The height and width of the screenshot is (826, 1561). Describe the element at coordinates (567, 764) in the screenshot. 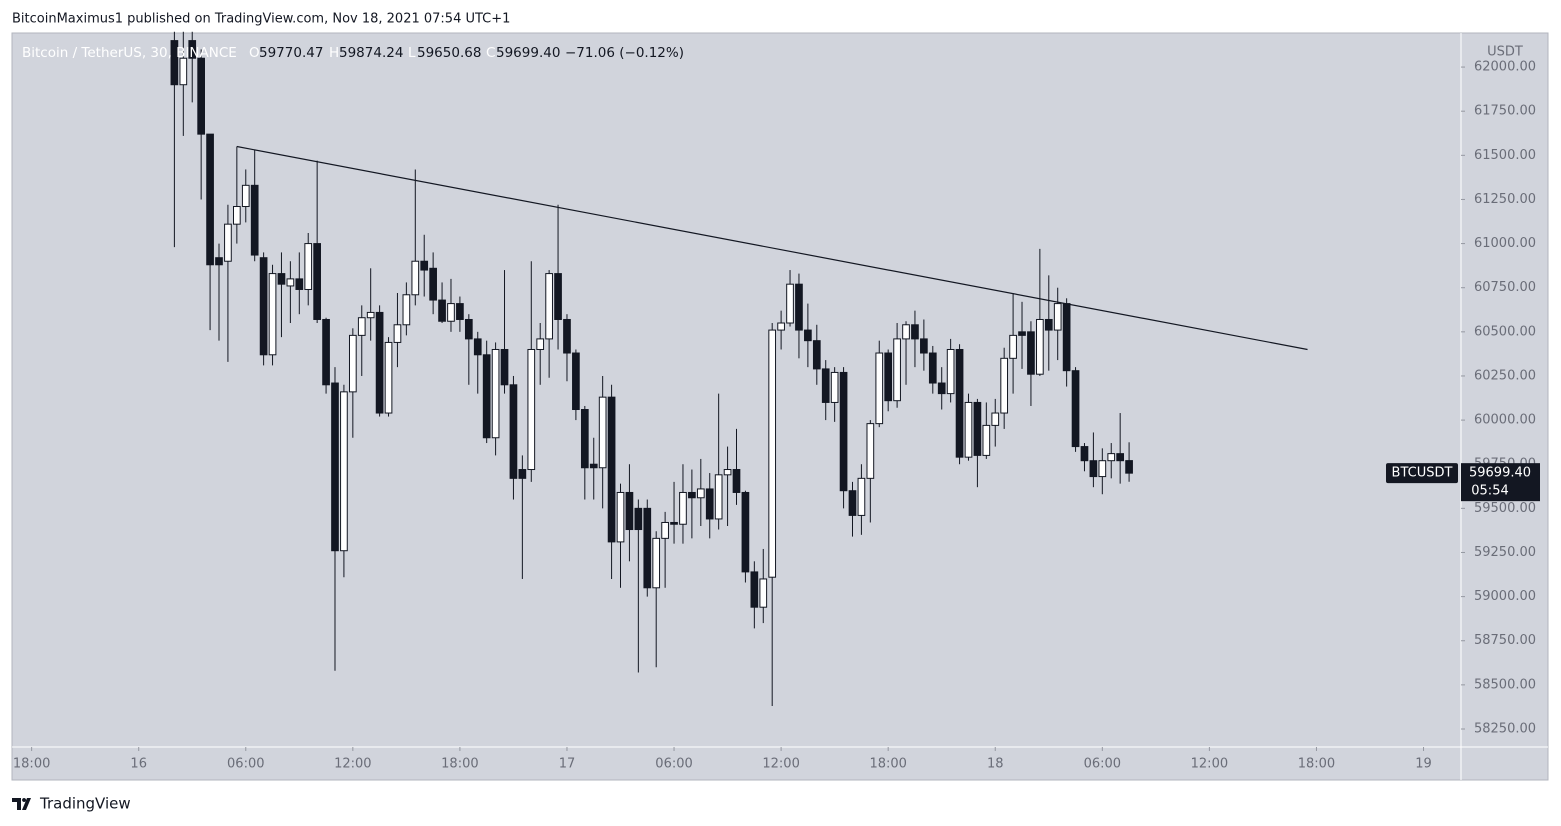

I see `x-tick-label: 17` at that location.